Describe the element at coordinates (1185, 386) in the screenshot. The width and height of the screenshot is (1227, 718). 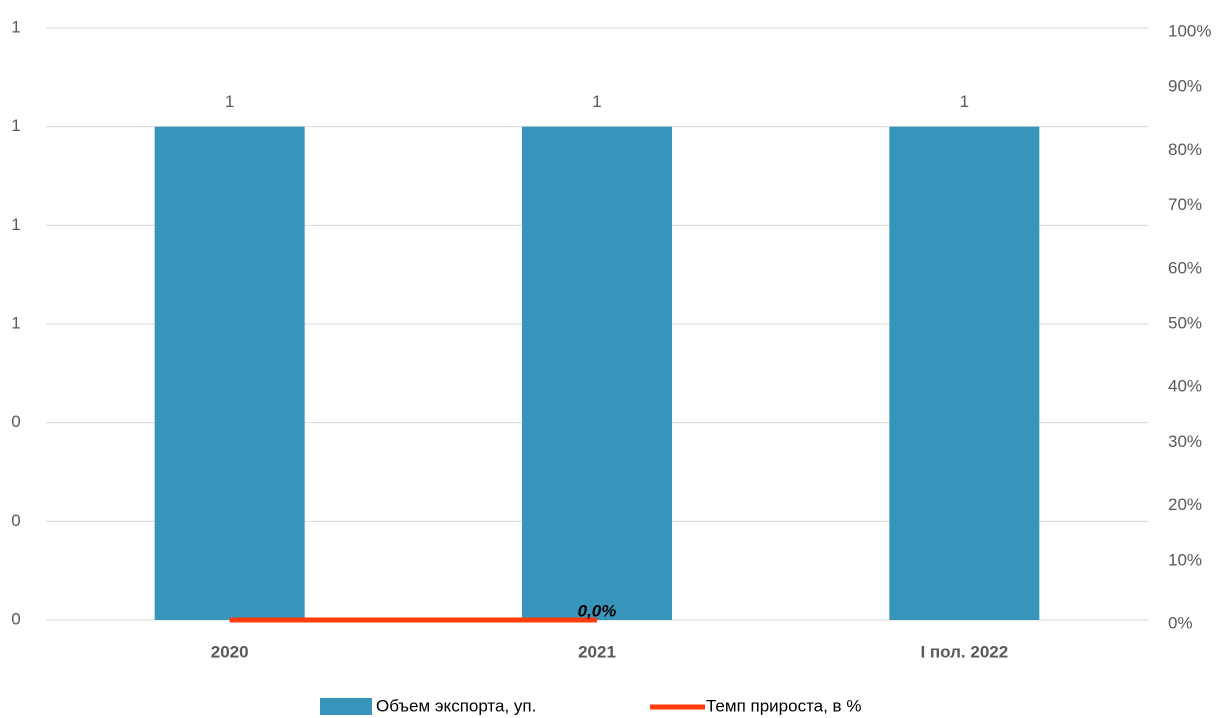
I see `y2-tick-label: 40%` at that location.